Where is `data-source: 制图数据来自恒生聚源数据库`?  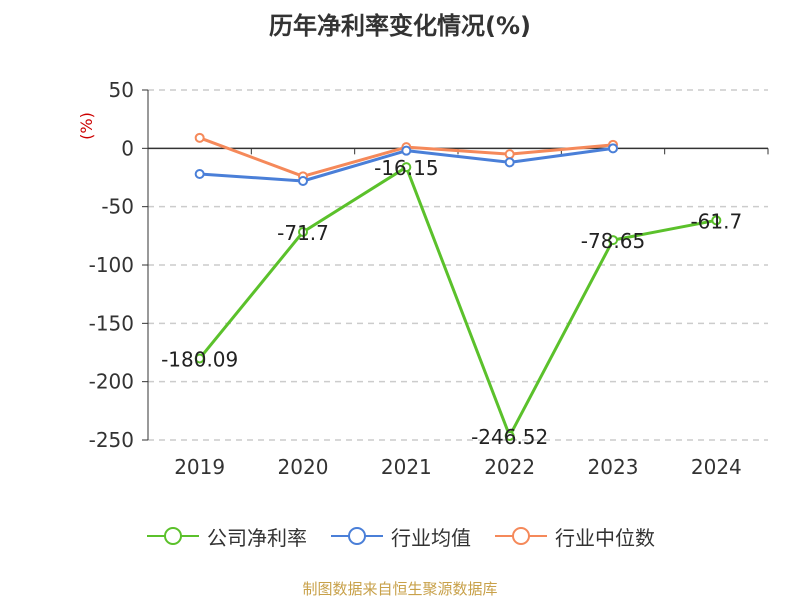 data-source: 制图数据来自恒生聚源数据库 is located at coordinates (400, 589).